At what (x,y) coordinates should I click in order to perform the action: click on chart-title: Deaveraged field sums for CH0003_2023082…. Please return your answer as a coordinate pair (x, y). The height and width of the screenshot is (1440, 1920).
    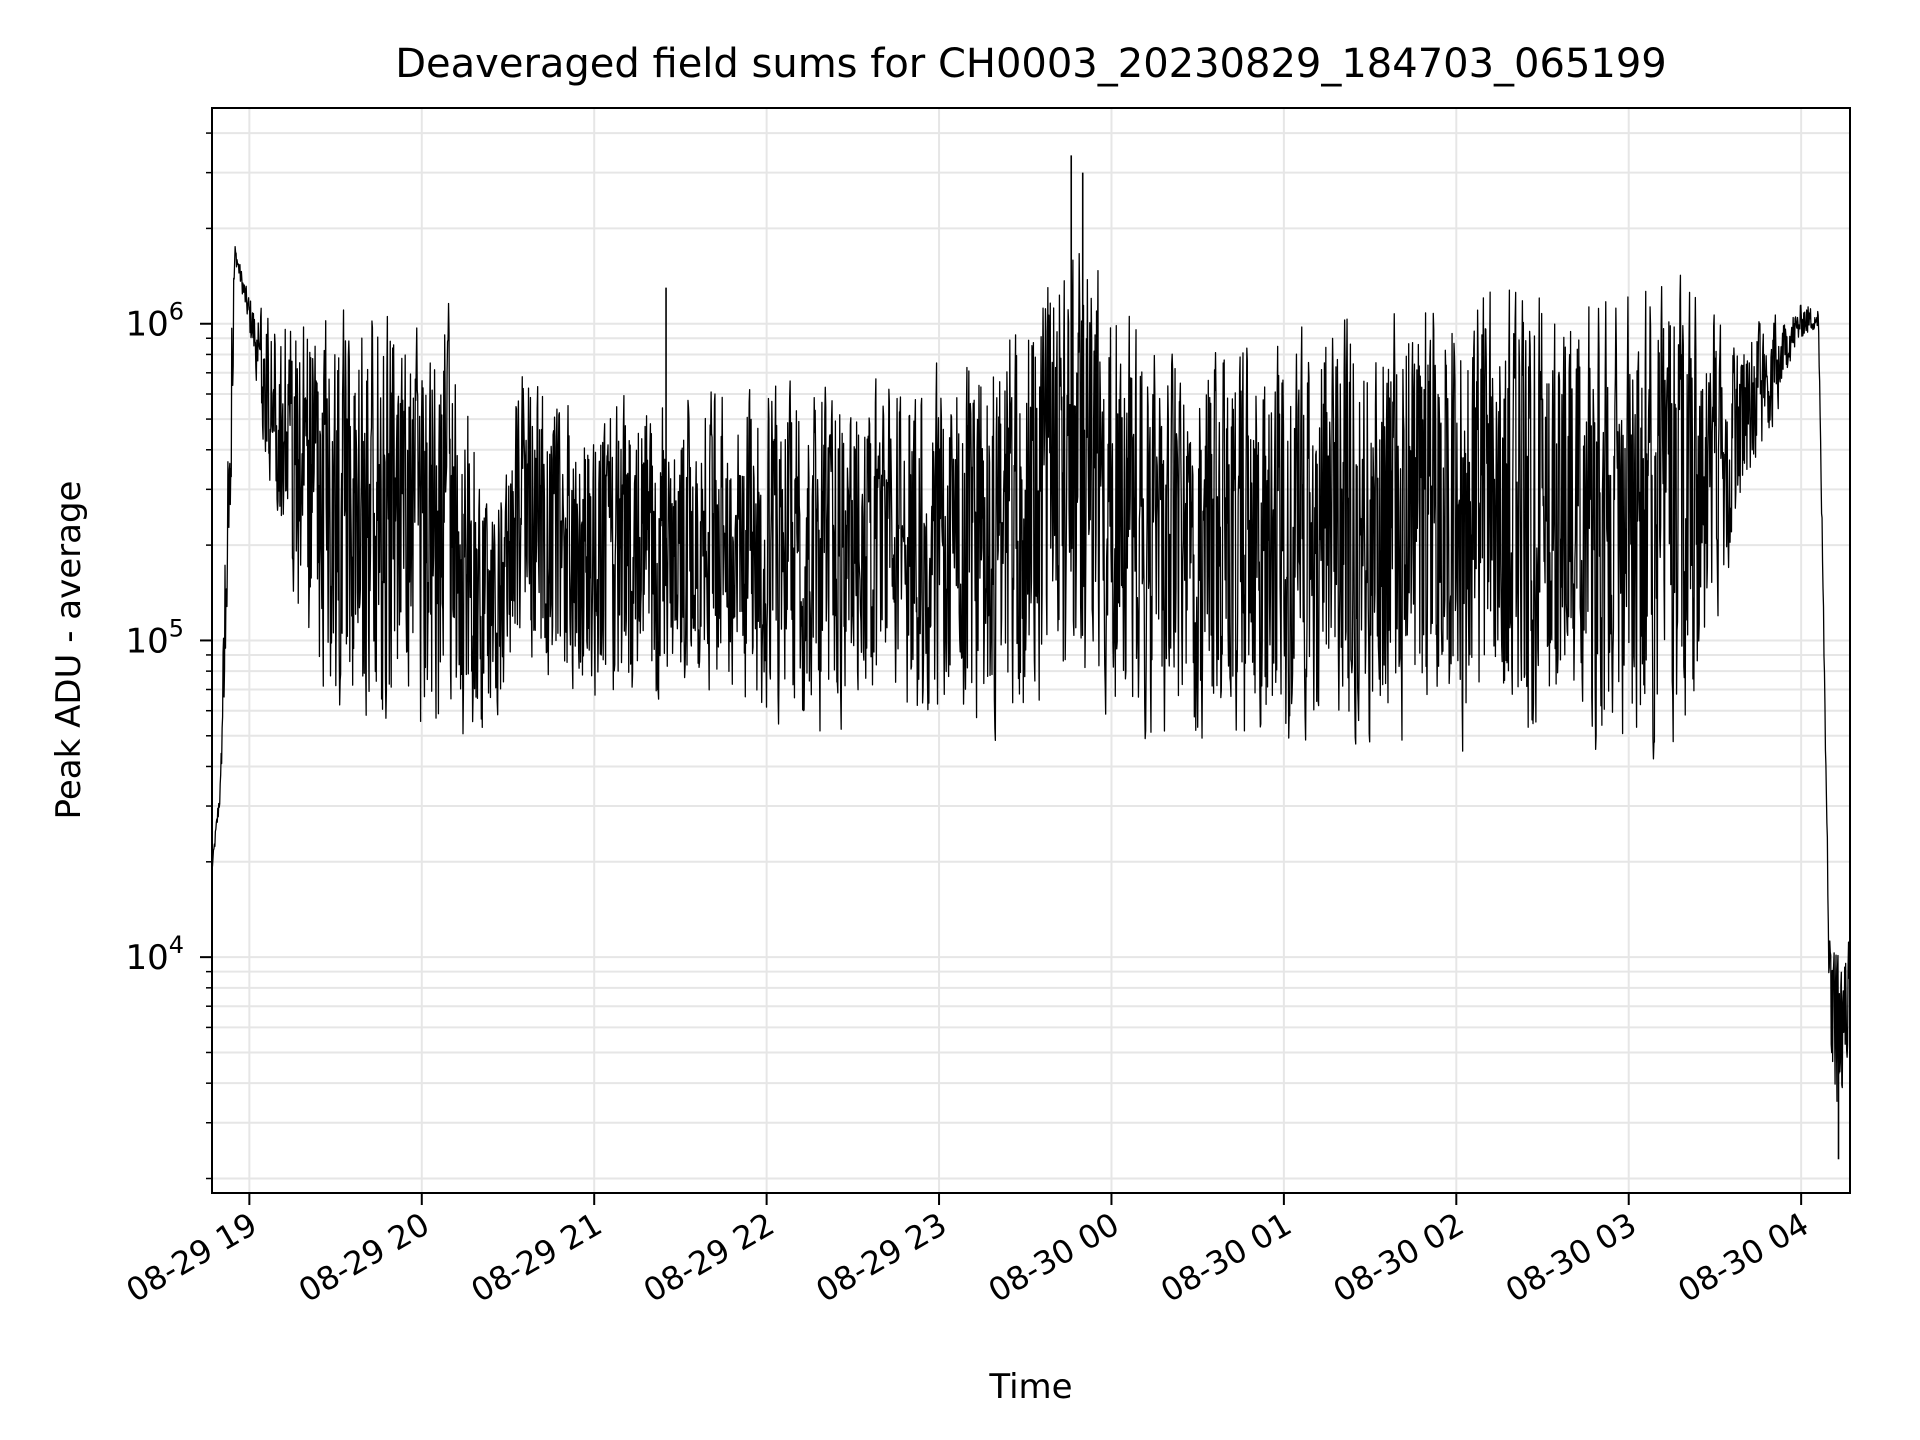
    Looking at the image, I should click on (1031, 64).